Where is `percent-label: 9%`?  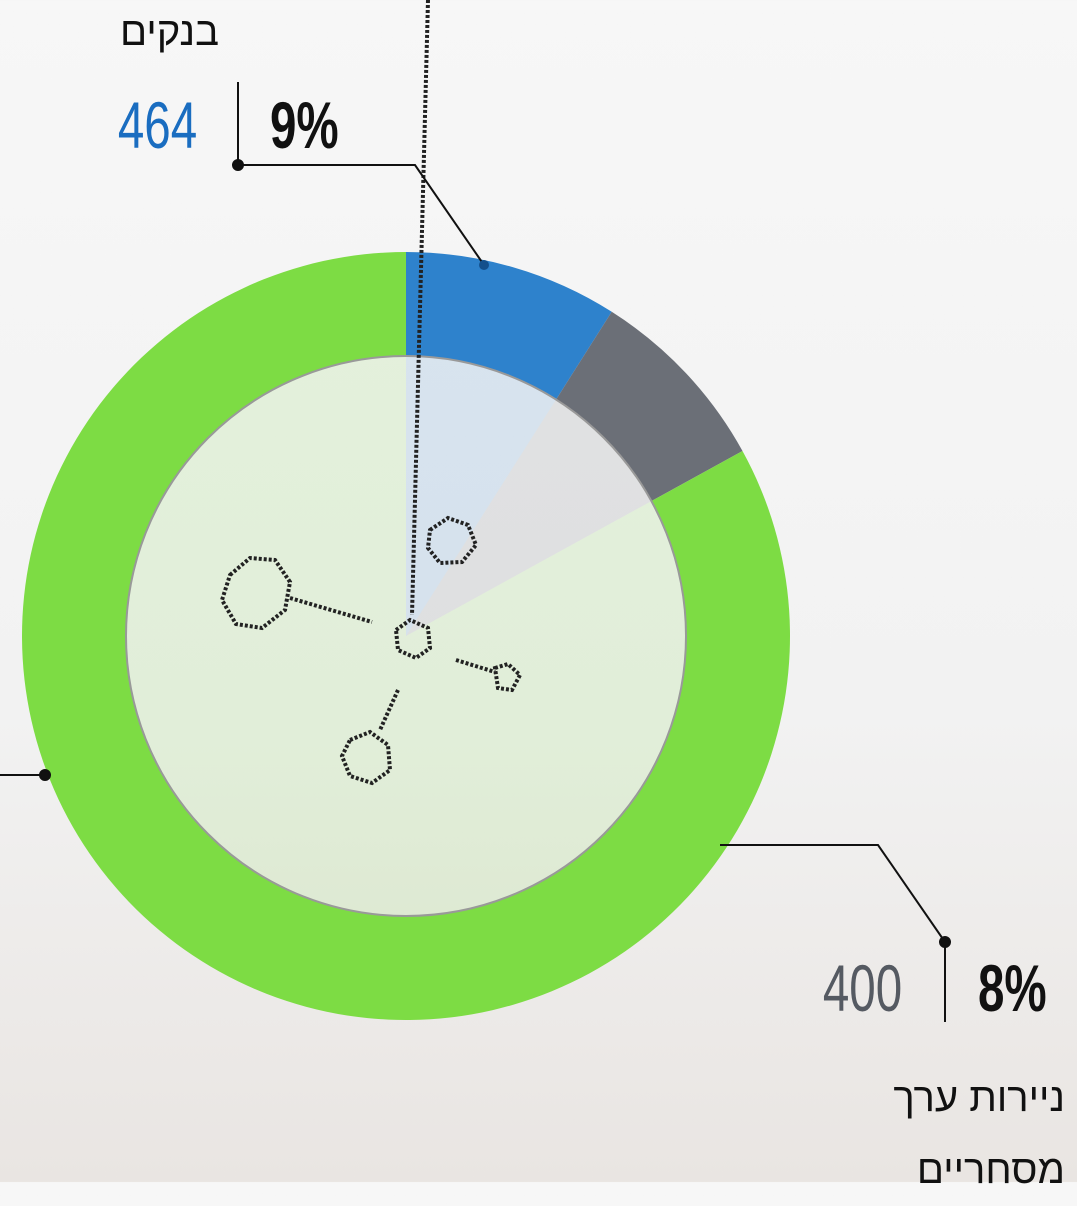 percent-label: 9% is located at coordinates (304, 125).